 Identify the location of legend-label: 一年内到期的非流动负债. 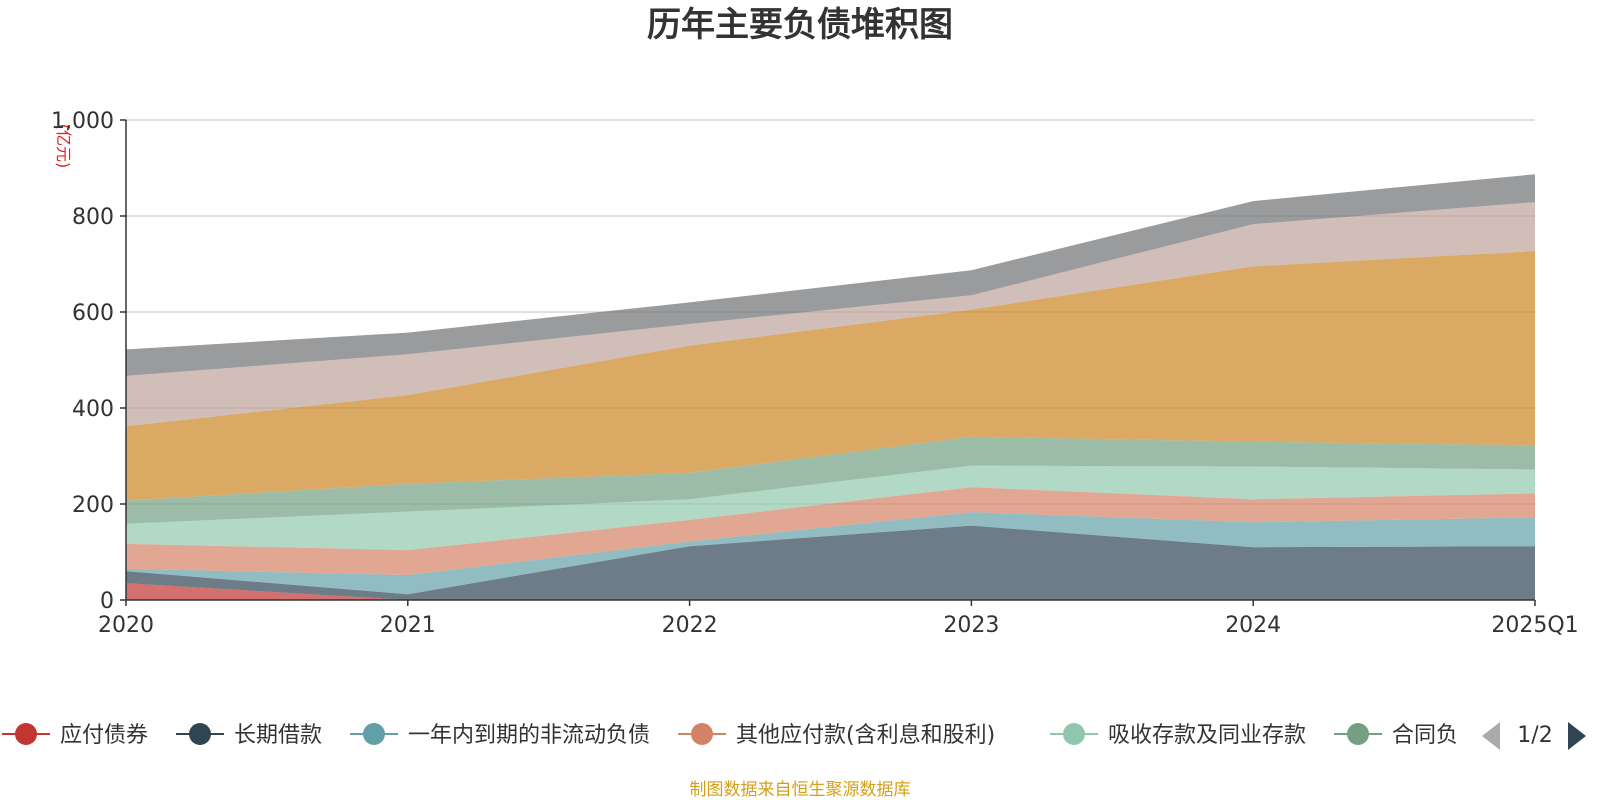
(529, 735).